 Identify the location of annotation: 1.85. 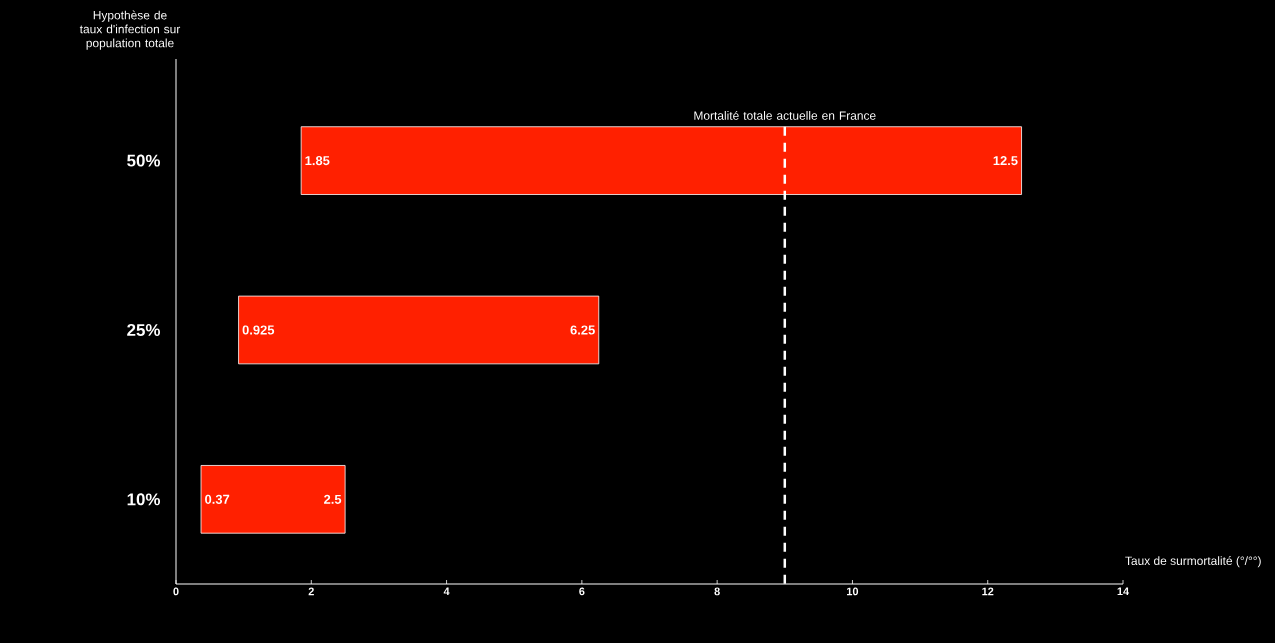
(317, 161).